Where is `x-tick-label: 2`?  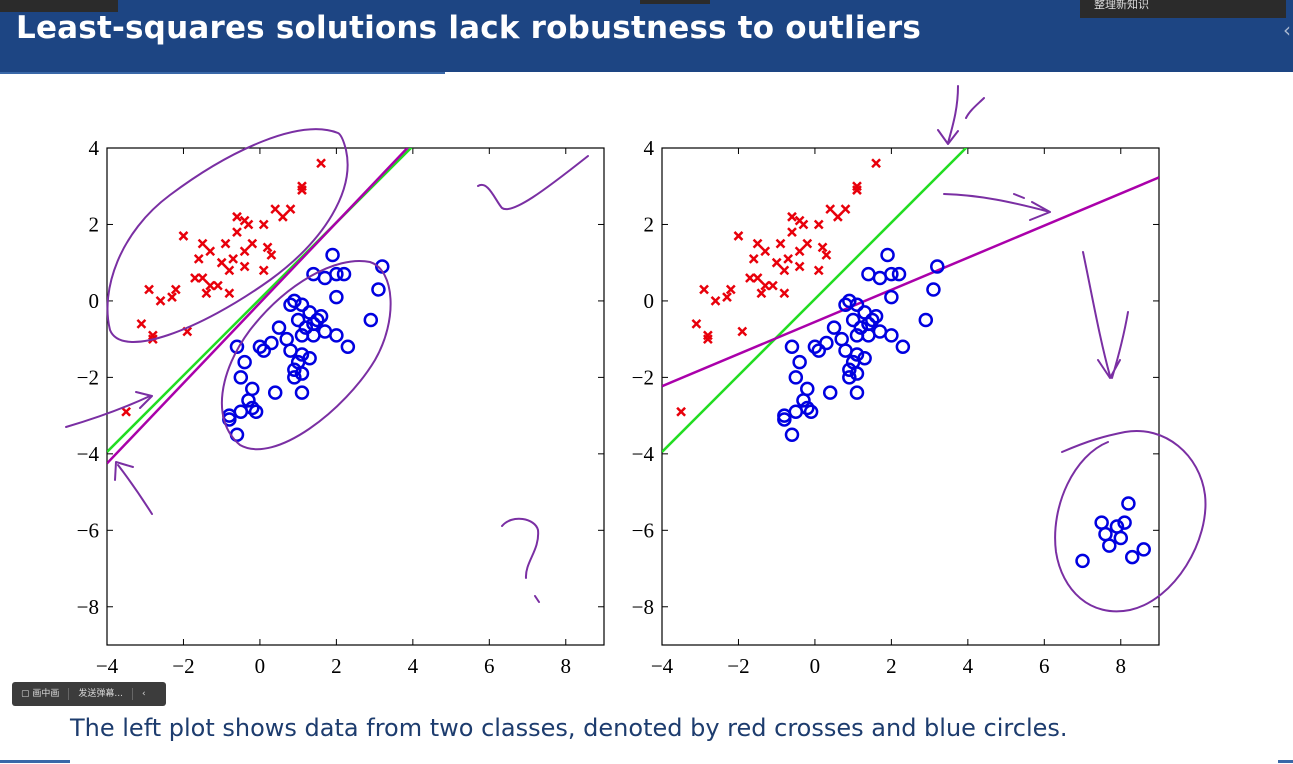 x-tick-label: 2 is located at coordinates (336, 666).